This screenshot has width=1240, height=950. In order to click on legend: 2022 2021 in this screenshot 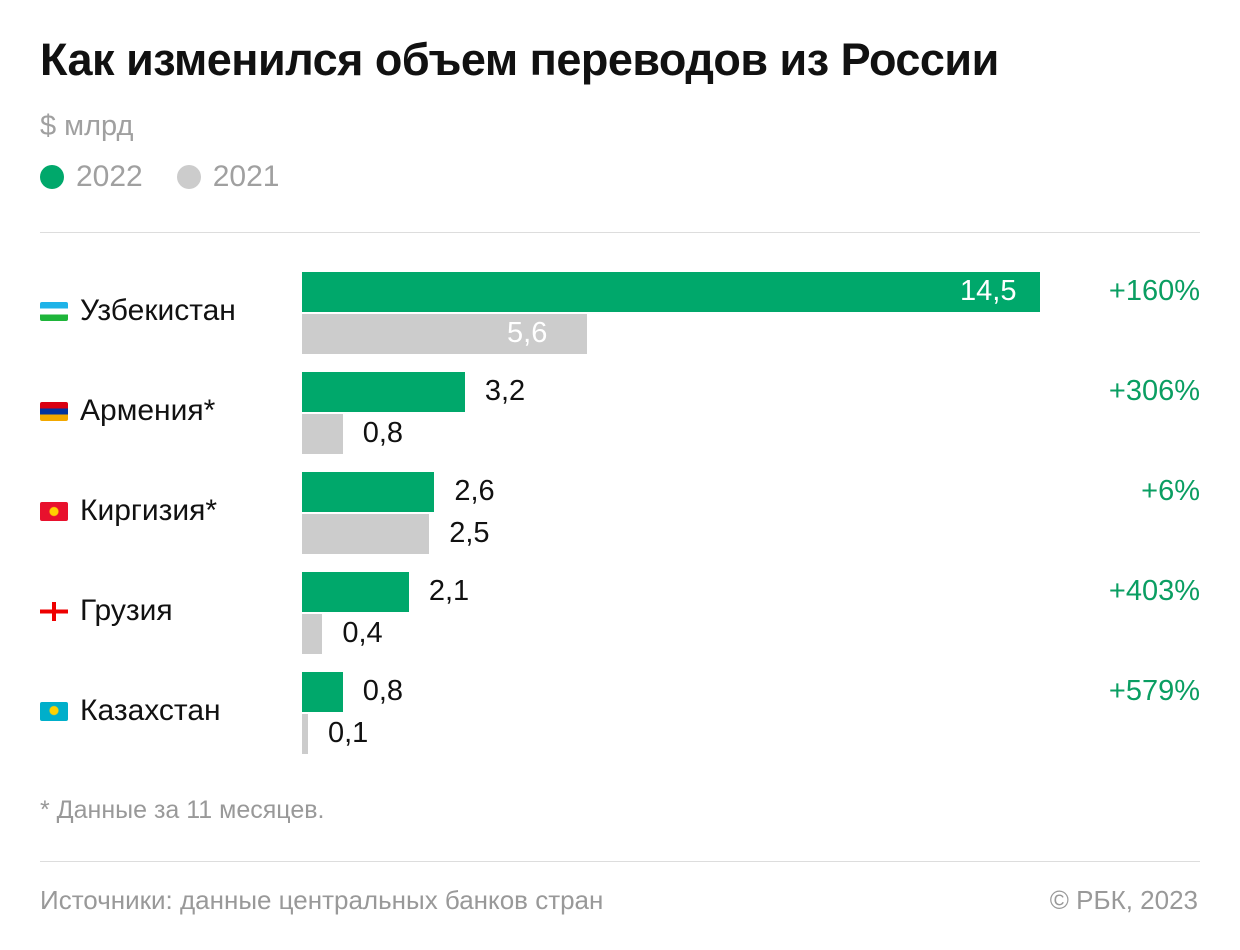, I will do `click(160, 177)`.